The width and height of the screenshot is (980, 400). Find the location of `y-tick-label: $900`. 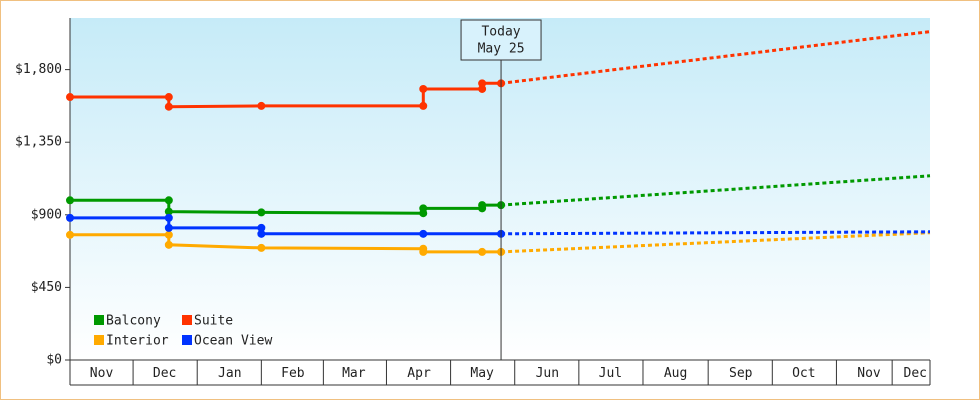

y-tick-label: $900 is located at coordinates (46, 214).